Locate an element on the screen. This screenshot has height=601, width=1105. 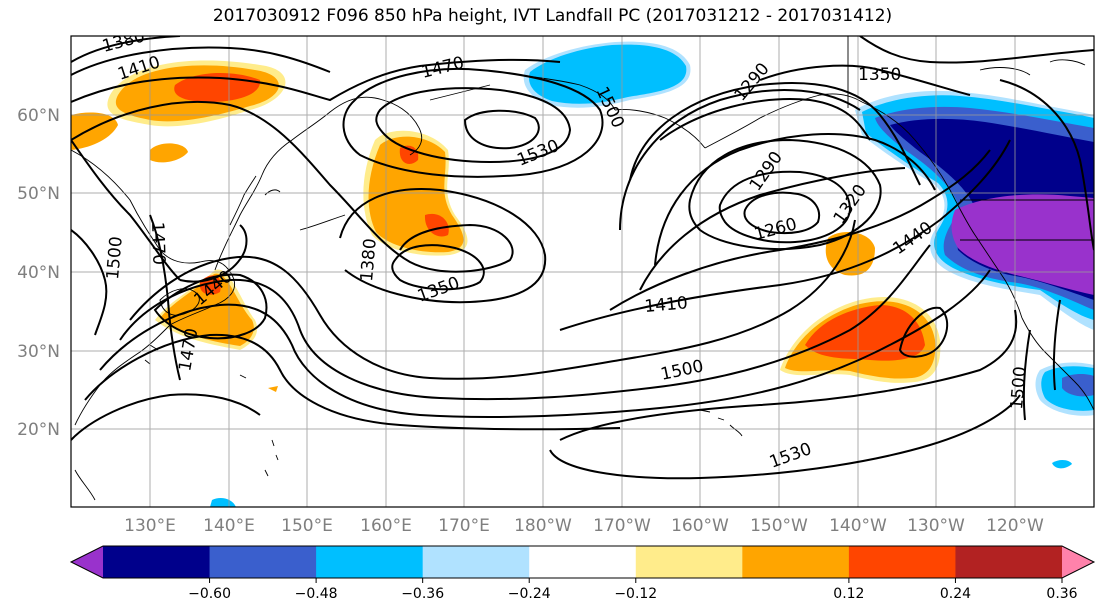
colorbar-tick-label: 0.24 is located at coordinates (955, 593).